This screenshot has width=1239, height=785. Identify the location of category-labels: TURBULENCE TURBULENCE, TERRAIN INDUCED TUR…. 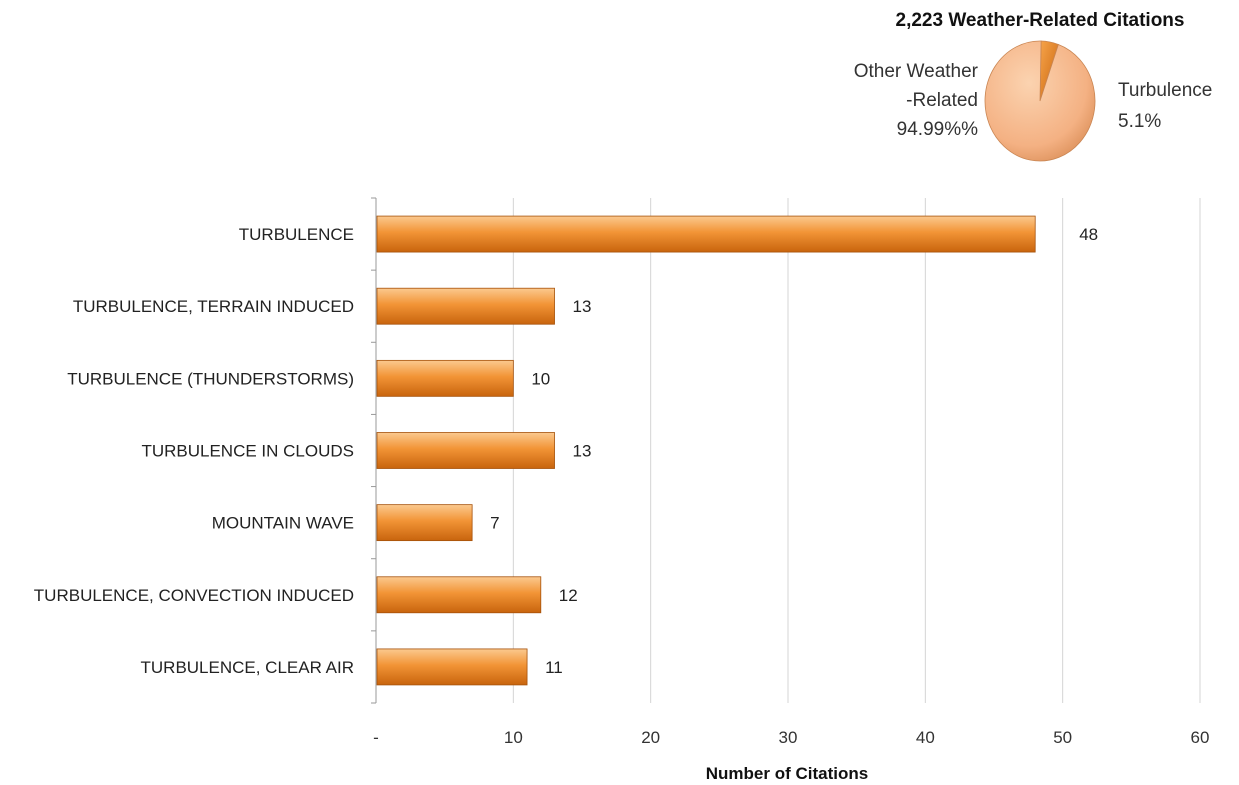
(194, 451).